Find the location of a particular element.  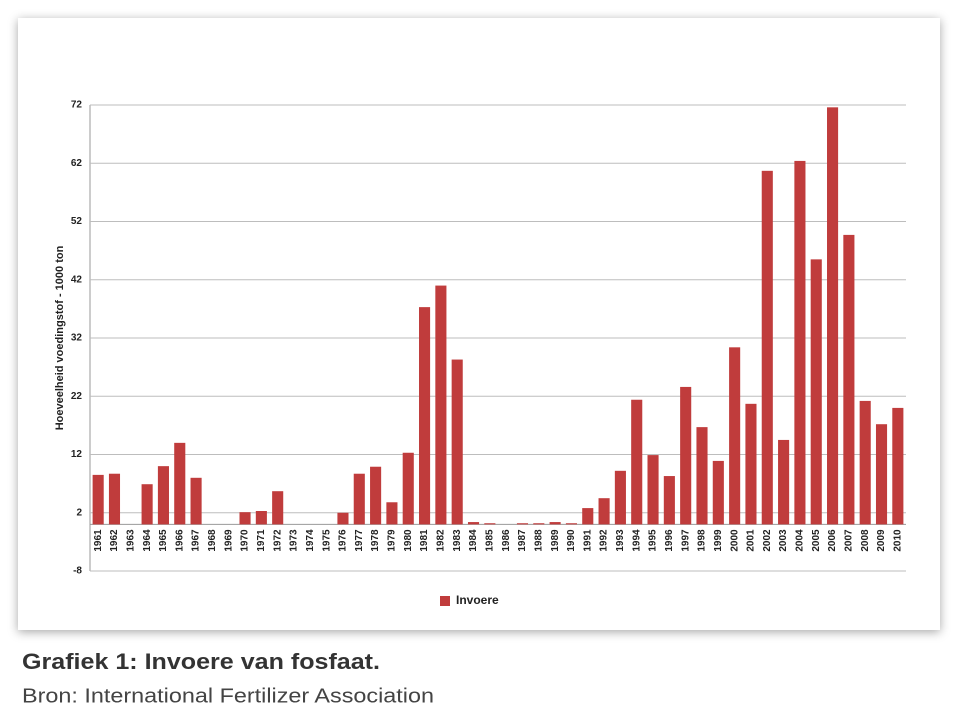

x-tick-label: 1963 is located at coordinates (130, 540).